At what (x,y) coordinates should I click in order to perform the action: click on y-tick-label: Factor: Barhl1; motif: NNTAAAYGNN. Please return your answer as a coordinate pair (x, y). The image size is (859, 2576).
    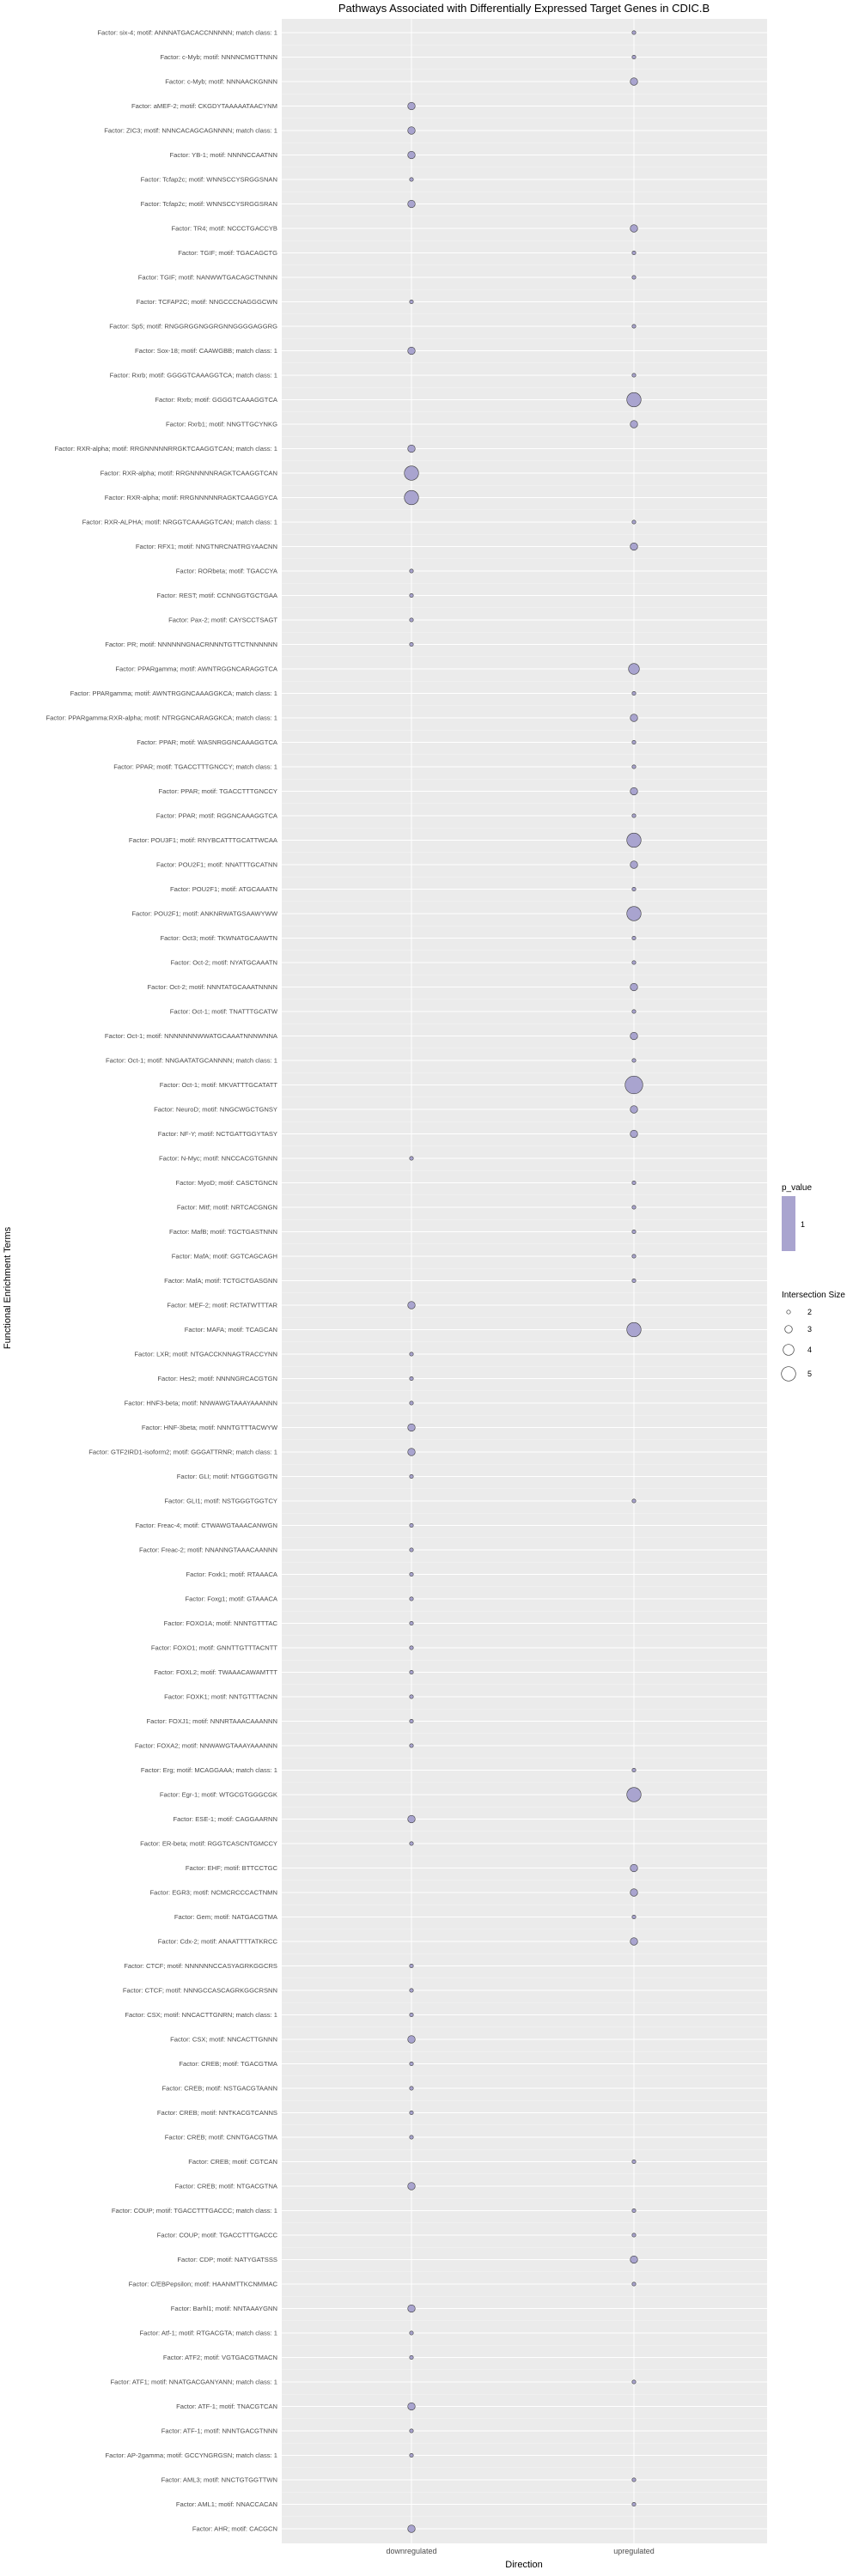
    Looking at the image, I should click on (224, 2309).